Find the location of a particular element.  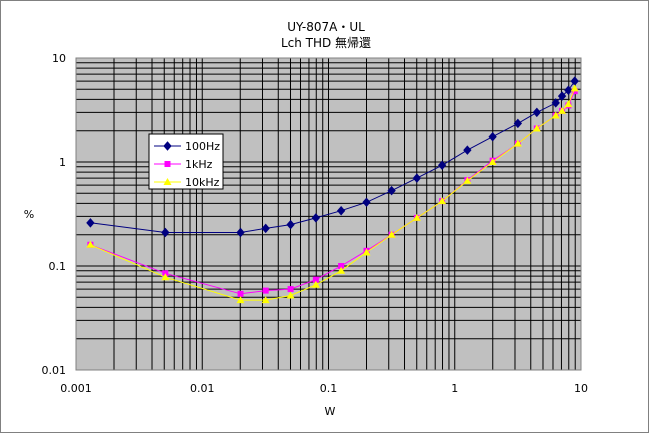

legend-label: 1kHz is located at coordinates (199, 164).